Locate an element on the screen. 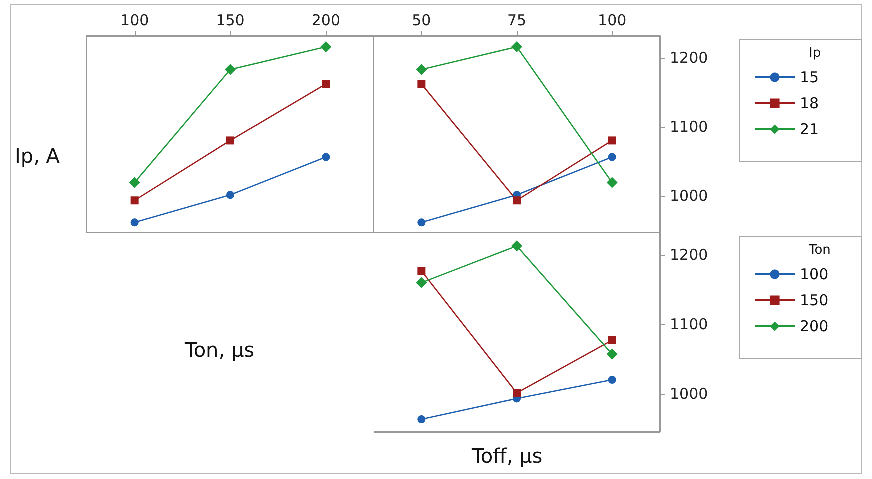 Image resolution: width=872 pixels, height=479 pixels. y-axis-title: Ip, A is located at coordinates (37, 156).